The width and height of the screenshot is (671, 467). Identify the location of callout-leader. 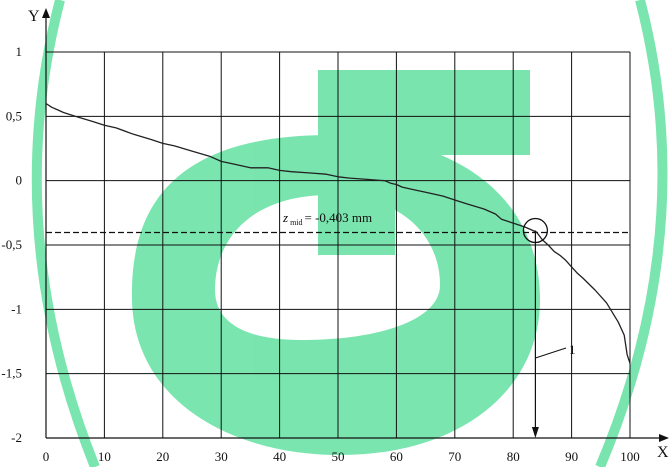
(551, 353).